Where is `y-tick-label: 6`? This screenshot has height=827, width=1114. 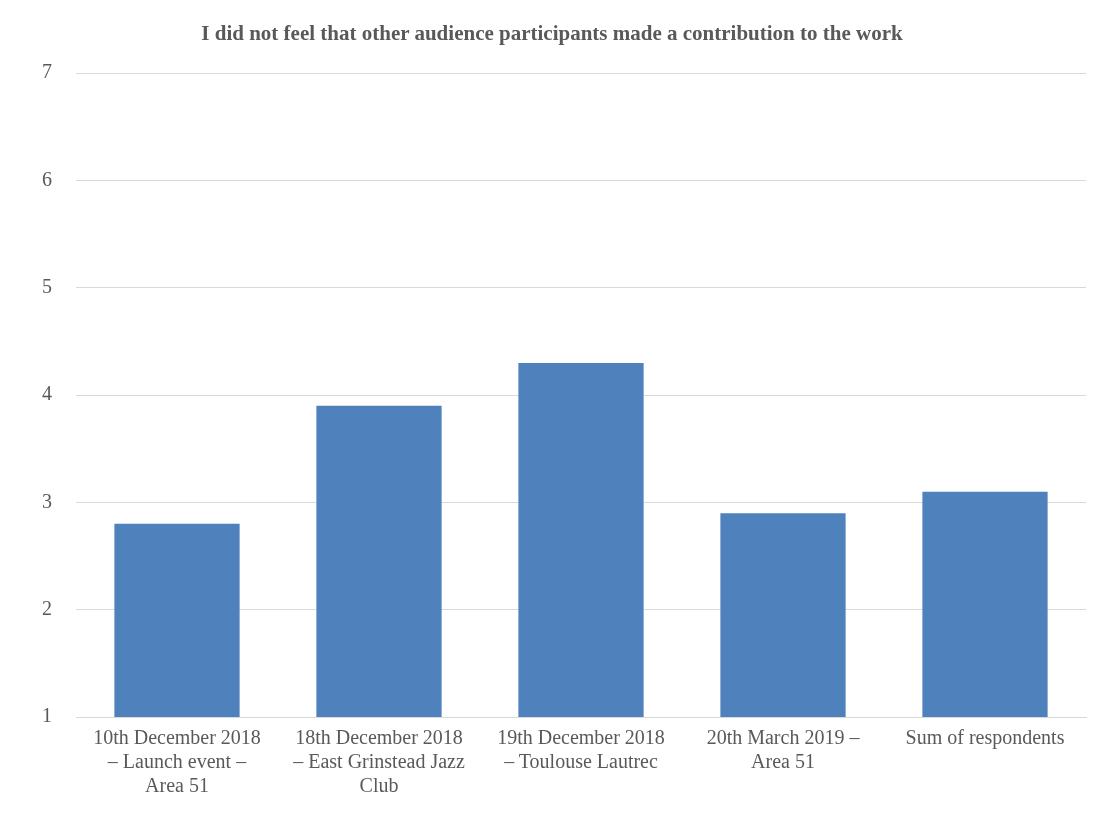 y-tick-label: 6 is located at coordinates (47, 178).